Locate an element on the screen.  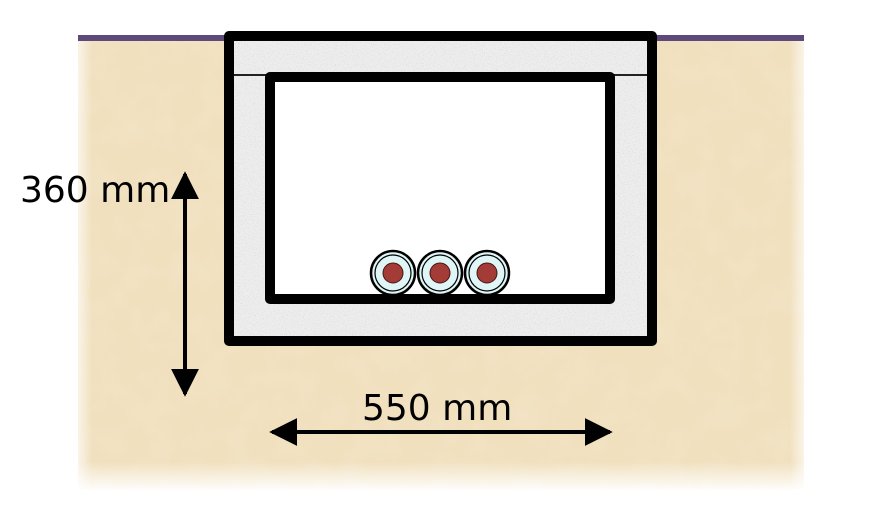
depth-dimension-label: 360 mm is located at coordinates (95, 190).